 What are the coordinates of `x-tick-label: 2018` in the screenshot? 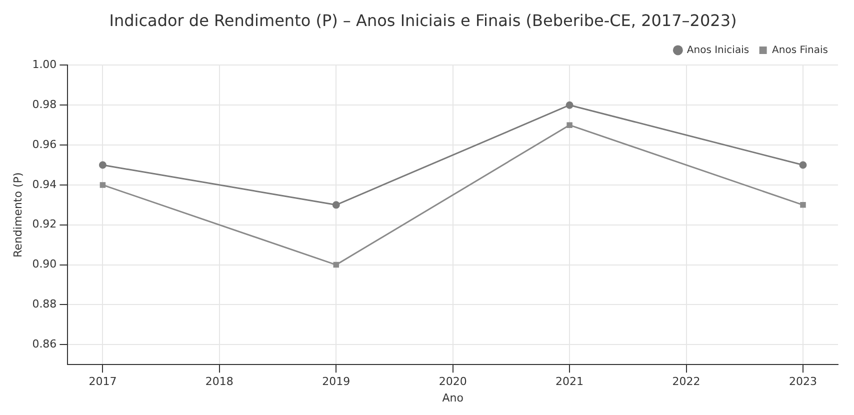 It's located at (219, 381).